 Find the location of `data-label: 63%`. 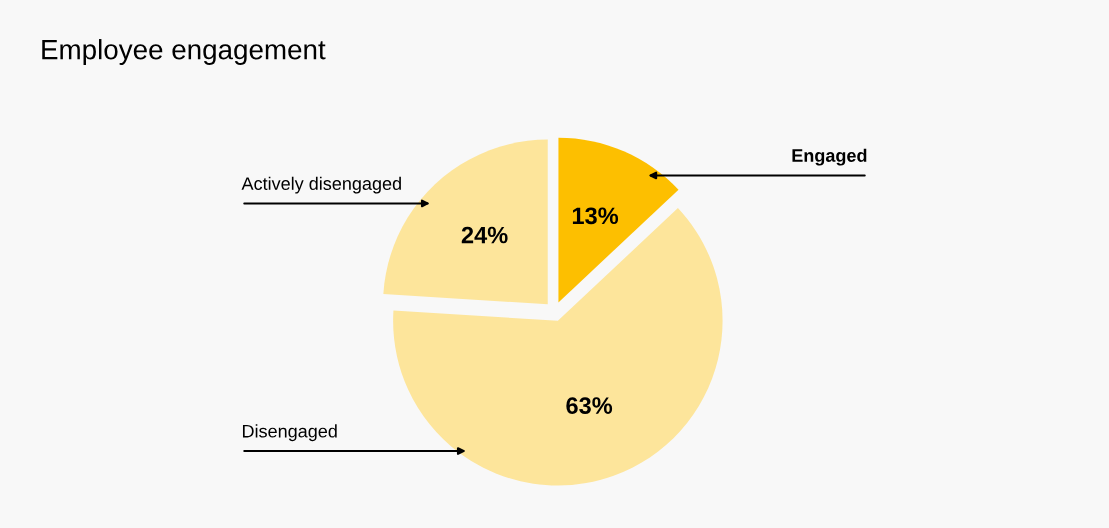

data-label: 63% is located at coordinates (589, 405).